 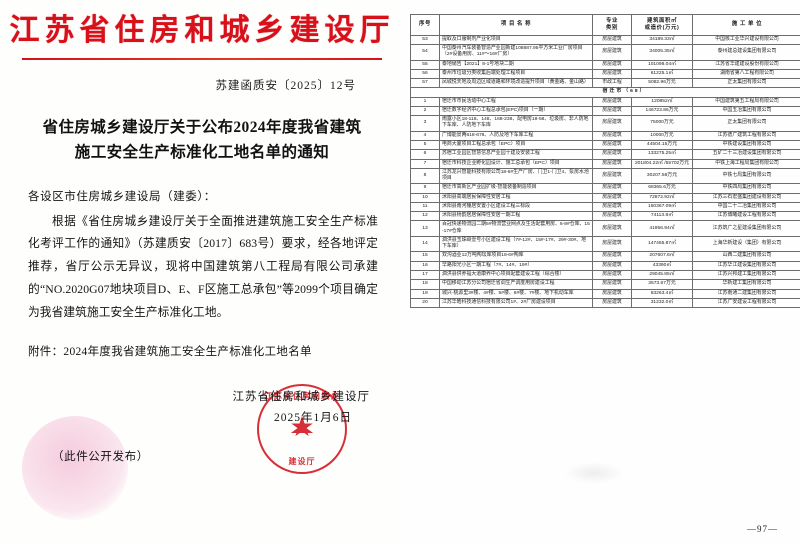 I want to click on cell-seq: 1, so click(x=425, y=101).